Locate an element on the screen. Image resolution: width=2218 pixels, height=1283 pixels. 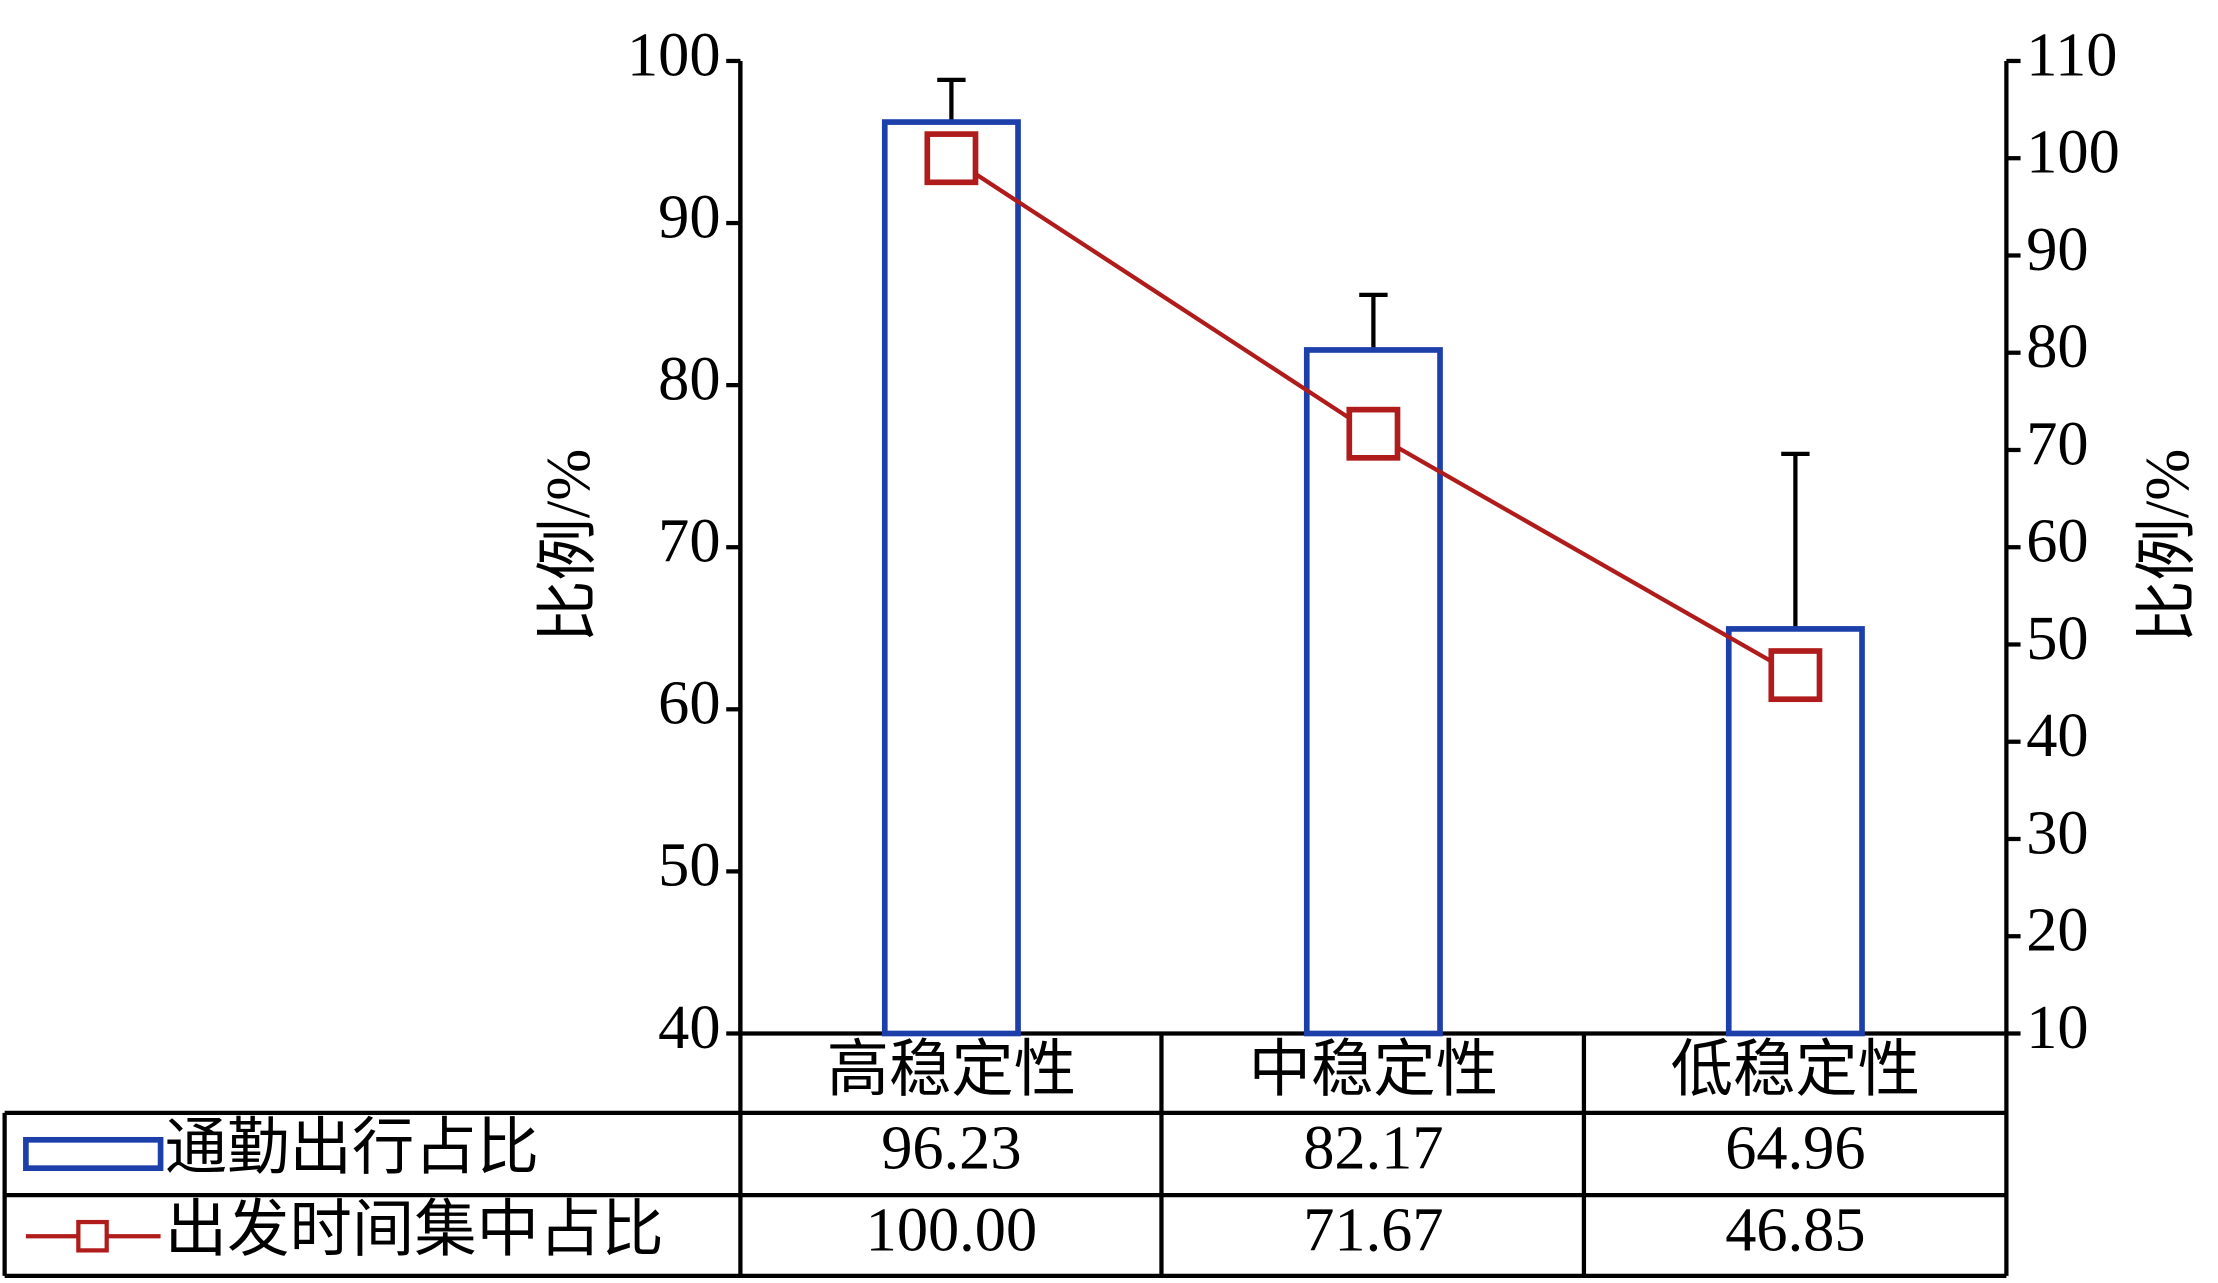
y2-tick-label: 90 is located at coordinates (2057, 249).